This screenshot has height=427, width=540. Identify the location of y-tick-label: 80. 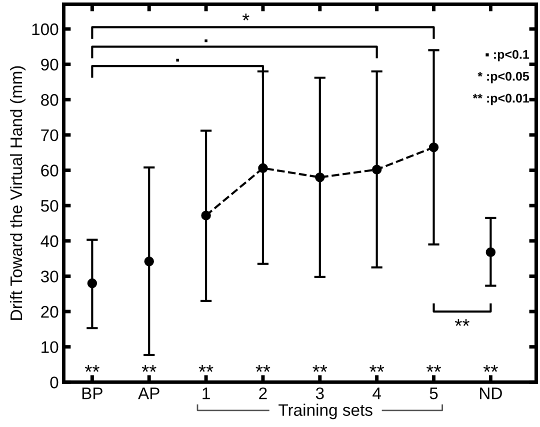
(49, 100).